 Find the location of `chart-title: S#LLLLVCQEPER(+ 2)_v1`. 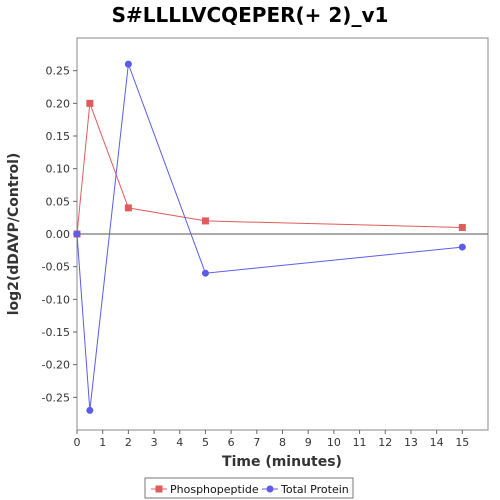

chart-title: S#LLLLVCQEPER(+ 2)_v1 is located at coordinates (250, 15).